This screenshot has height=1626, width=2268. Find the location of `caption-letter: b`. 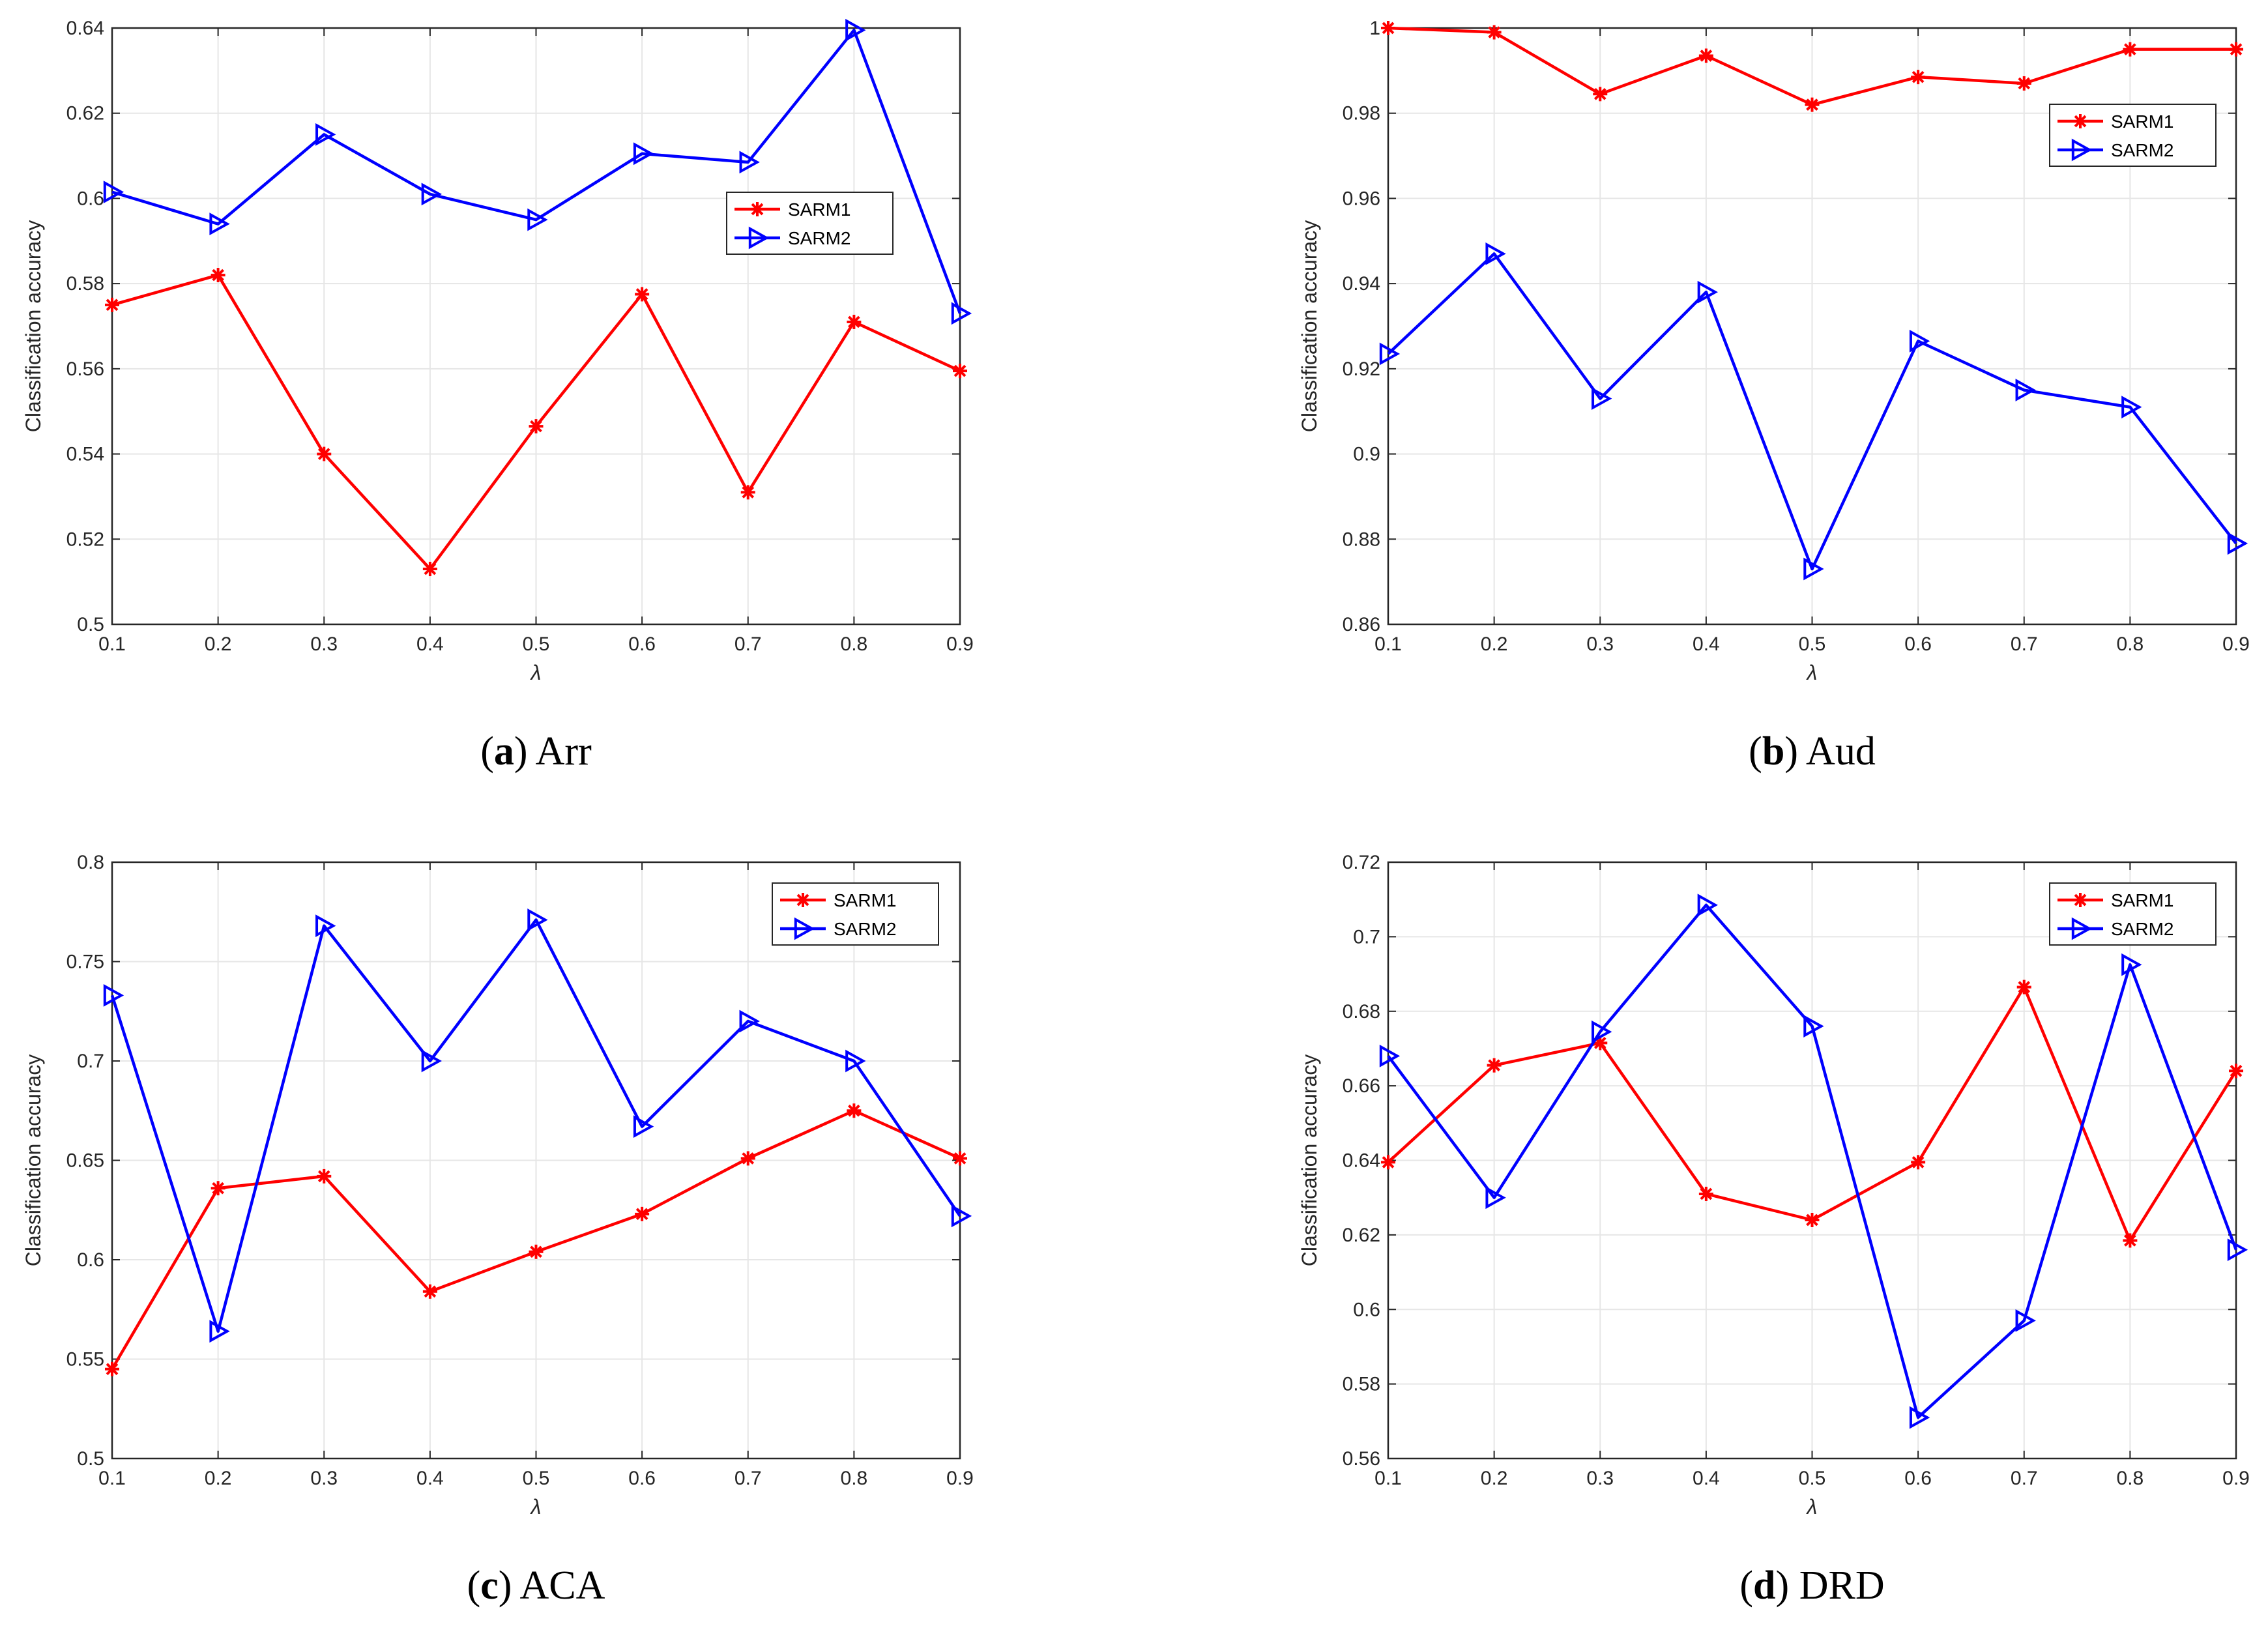

caption-letter: b is located at coordinates (1773, 752).